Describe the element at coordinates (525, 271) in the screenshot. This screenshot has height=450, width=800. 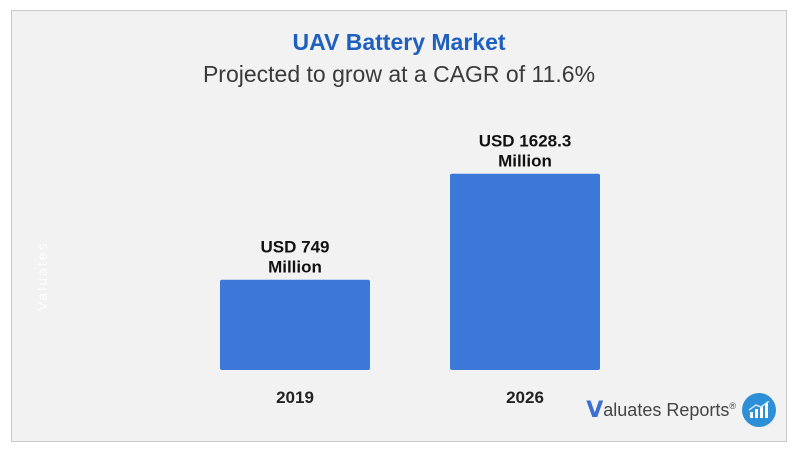
I see `bar-2026` at that location.